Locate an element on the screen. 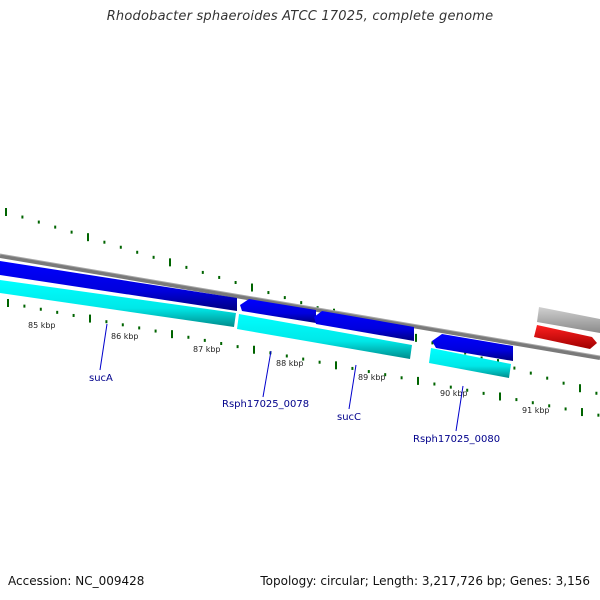  rna-feature-gray is located at coordinates (568, 320).